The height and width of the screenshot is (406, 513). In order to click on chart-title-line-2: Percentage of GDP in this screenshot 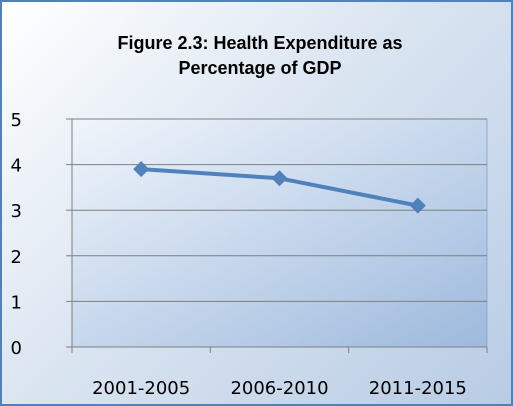, I will do `click(259, 68)`.